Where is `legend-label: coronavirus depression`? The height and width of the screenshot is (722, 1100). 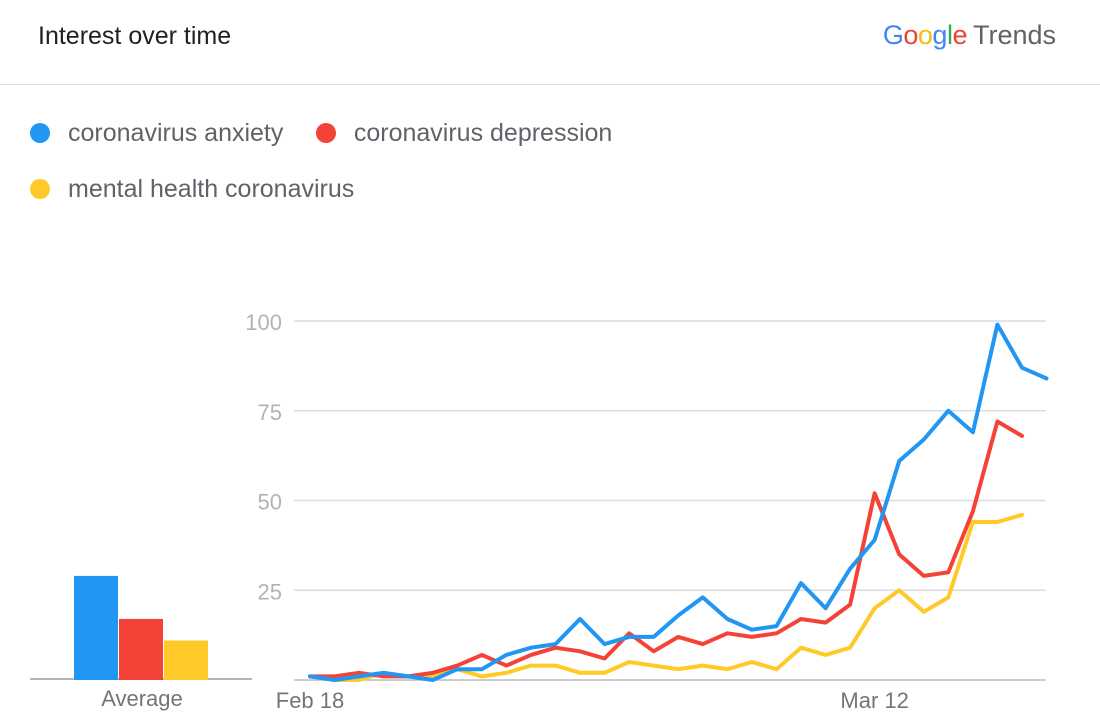 legend-label: coronavirus depression is located at coordinates (483, 132).